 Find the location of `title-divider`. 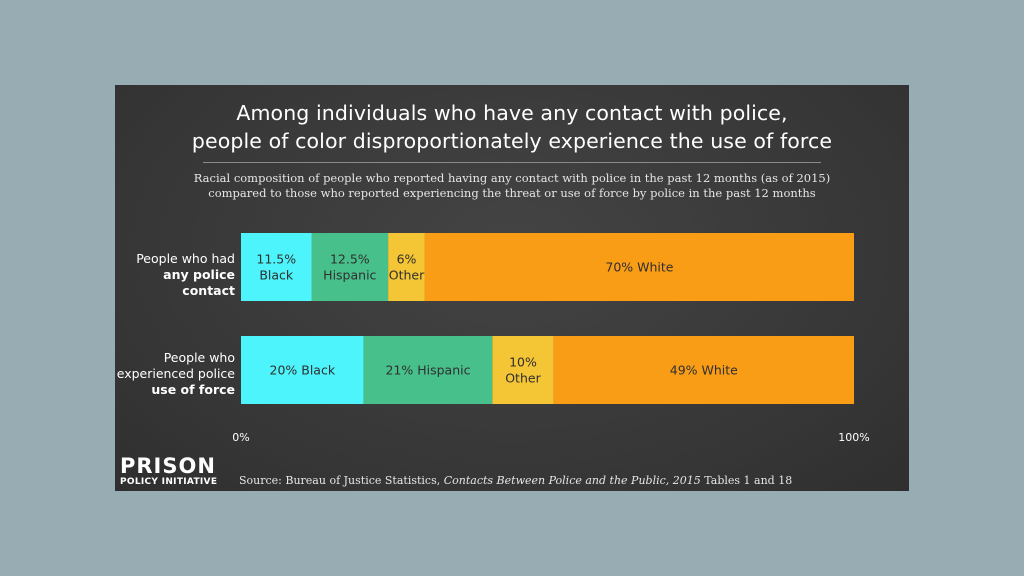

title-divider is located at coordinates (512, 162).